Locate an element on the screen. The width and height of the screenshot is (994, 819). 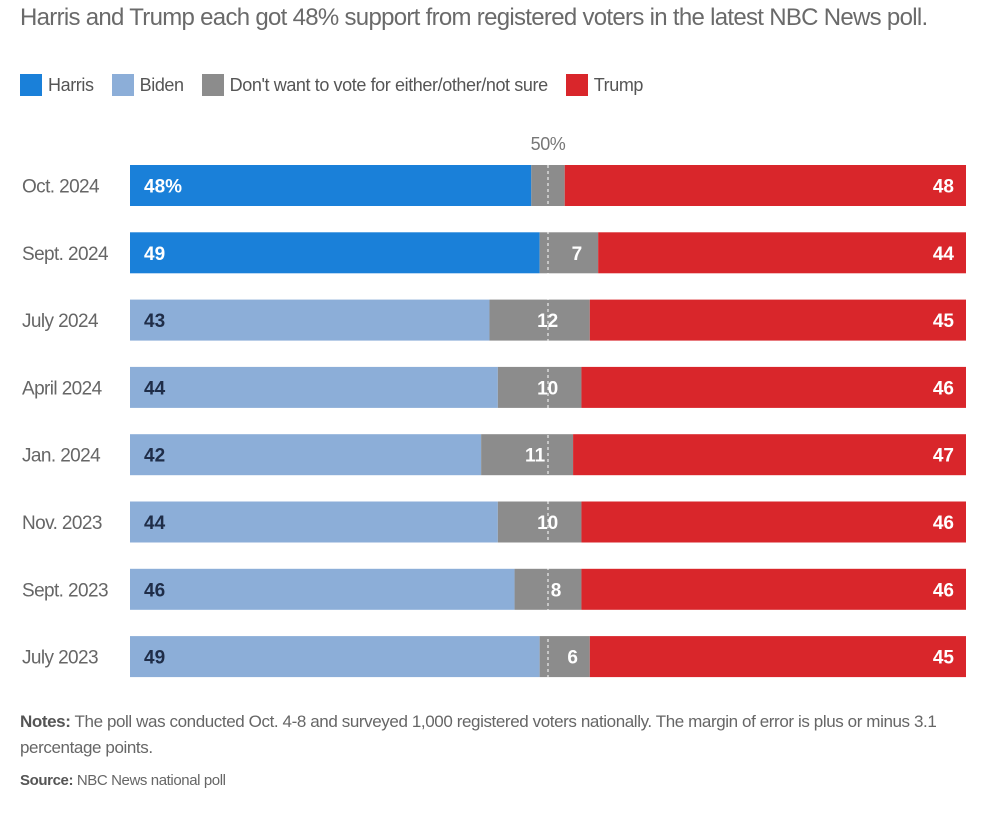
data-label-dem: 43 is located at coordinates (154, 321).